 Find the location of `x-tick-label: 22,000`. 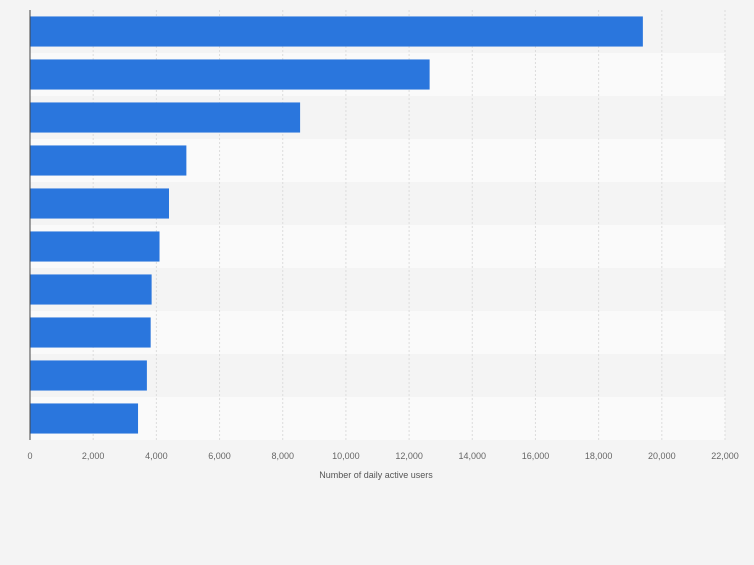

x-tick-label: 22,000 is located at coordinates (725, 456).